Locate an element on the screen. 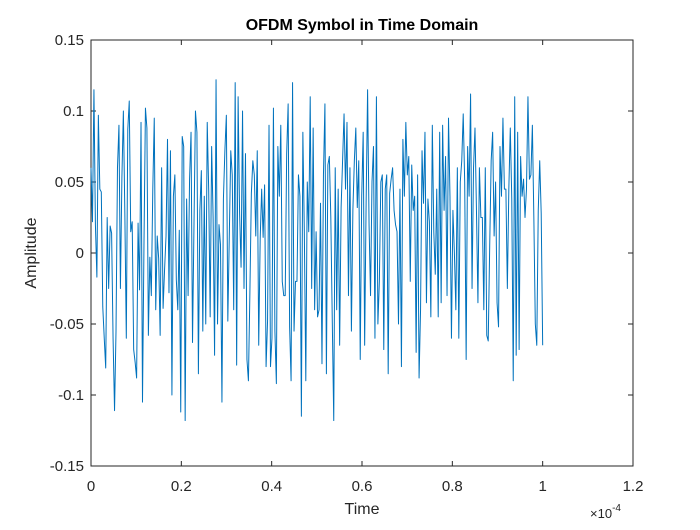 This screenshot has width=700, height=530. y-tick-label: 0 is located at coordinates (80, 253).